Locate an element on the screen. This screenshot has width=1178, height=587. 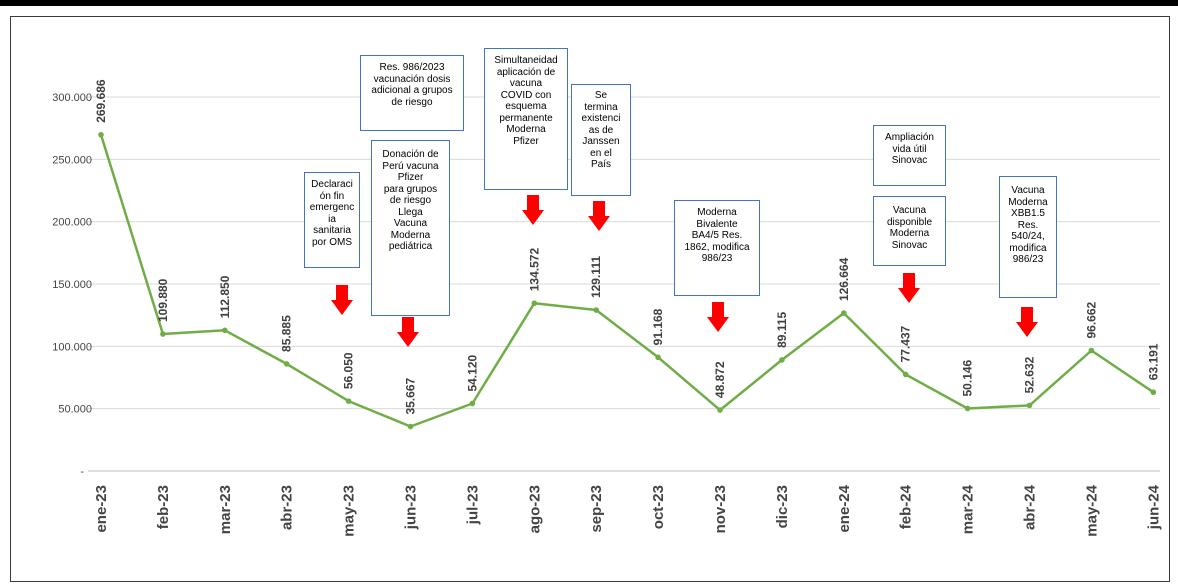
y-tick-label: 200.000 is located at coordinates (72, 223).